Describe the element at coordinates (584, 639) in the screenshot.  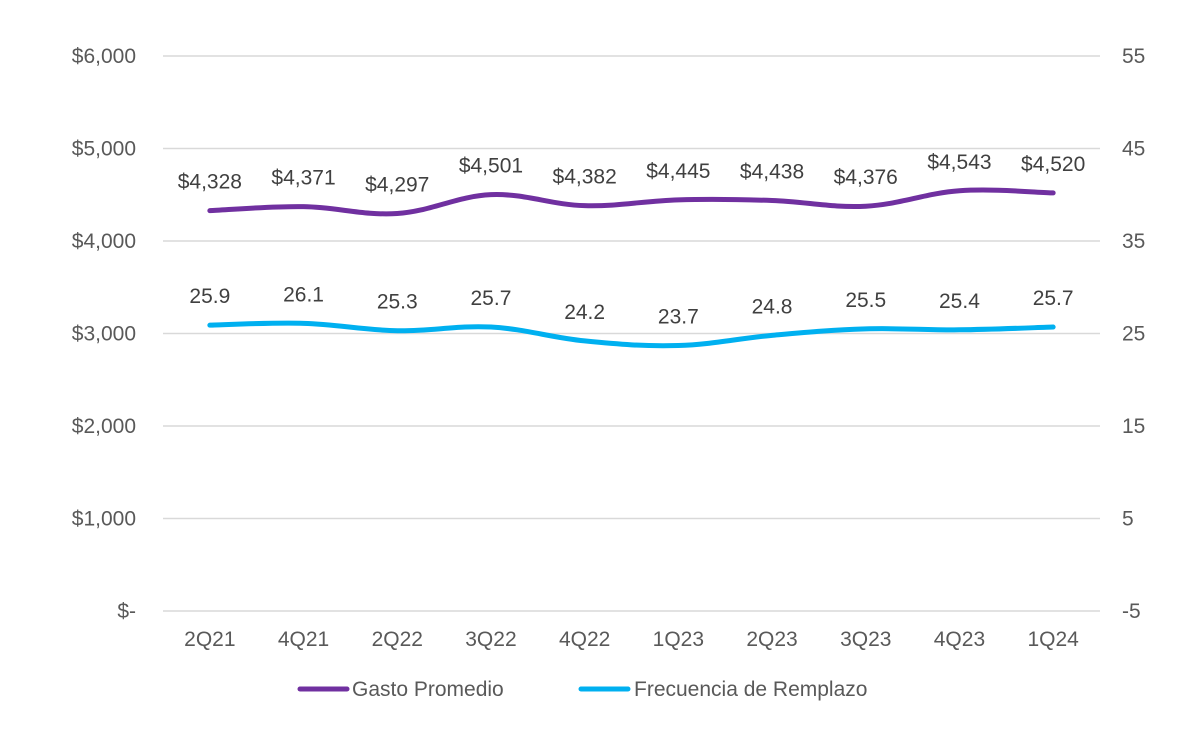
I see `x-tick-label: 4Q22` at that location.